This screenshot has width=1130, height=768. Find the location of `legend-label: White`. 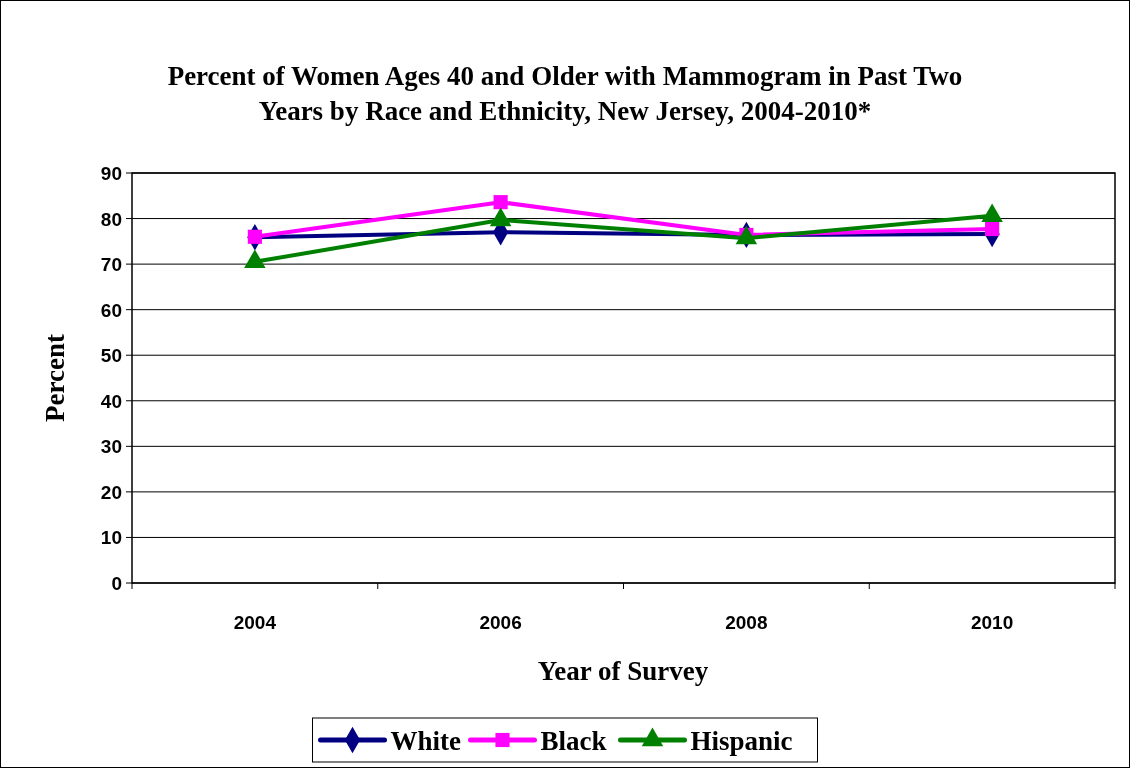

legend-label: White is located at coordinates (426, 741).